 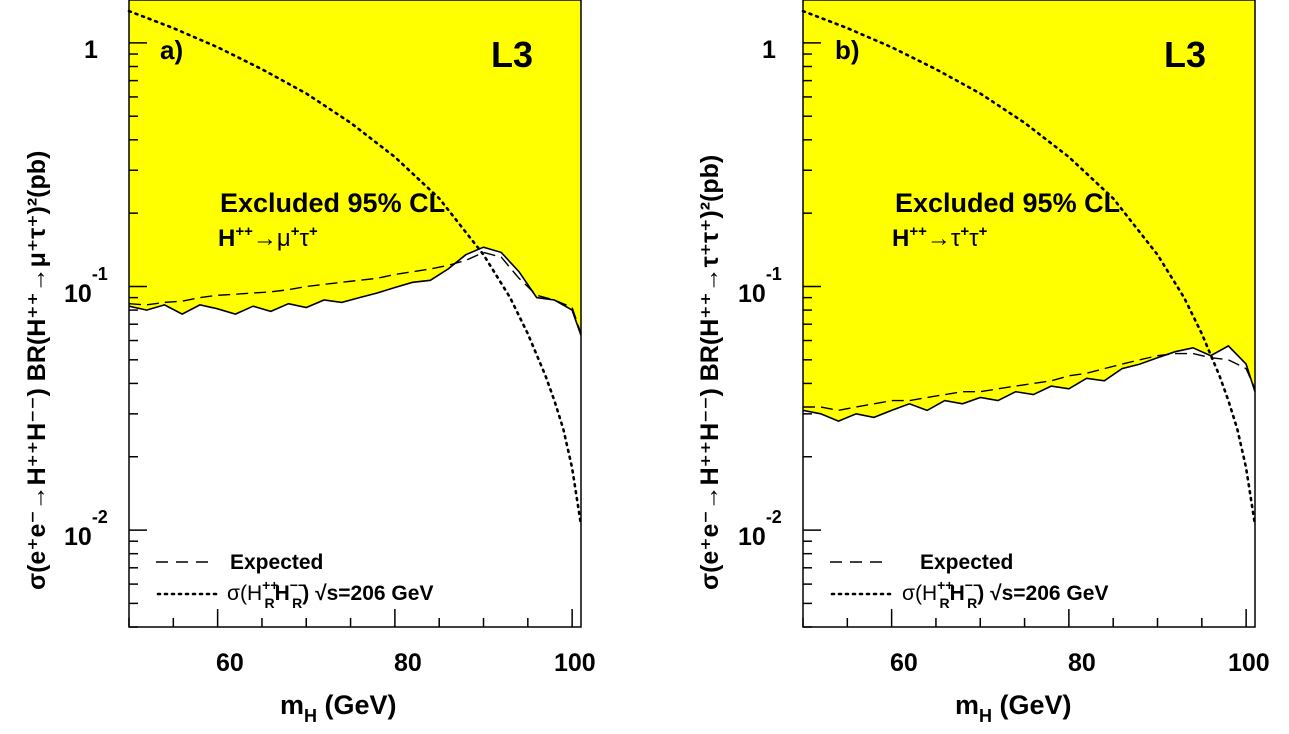 I want to click on x-tick-label-60-a: 60, so click(x=230, y=663).